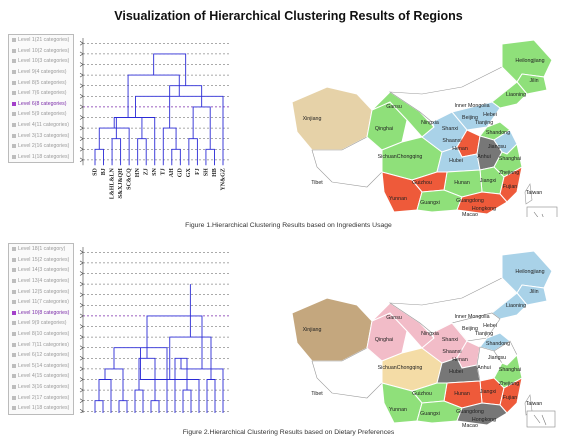 Image resolution: width=577 pixels, height=444 pixels. I want to click on legend-level-label: Level 5(14 categories), so click(43, 366).